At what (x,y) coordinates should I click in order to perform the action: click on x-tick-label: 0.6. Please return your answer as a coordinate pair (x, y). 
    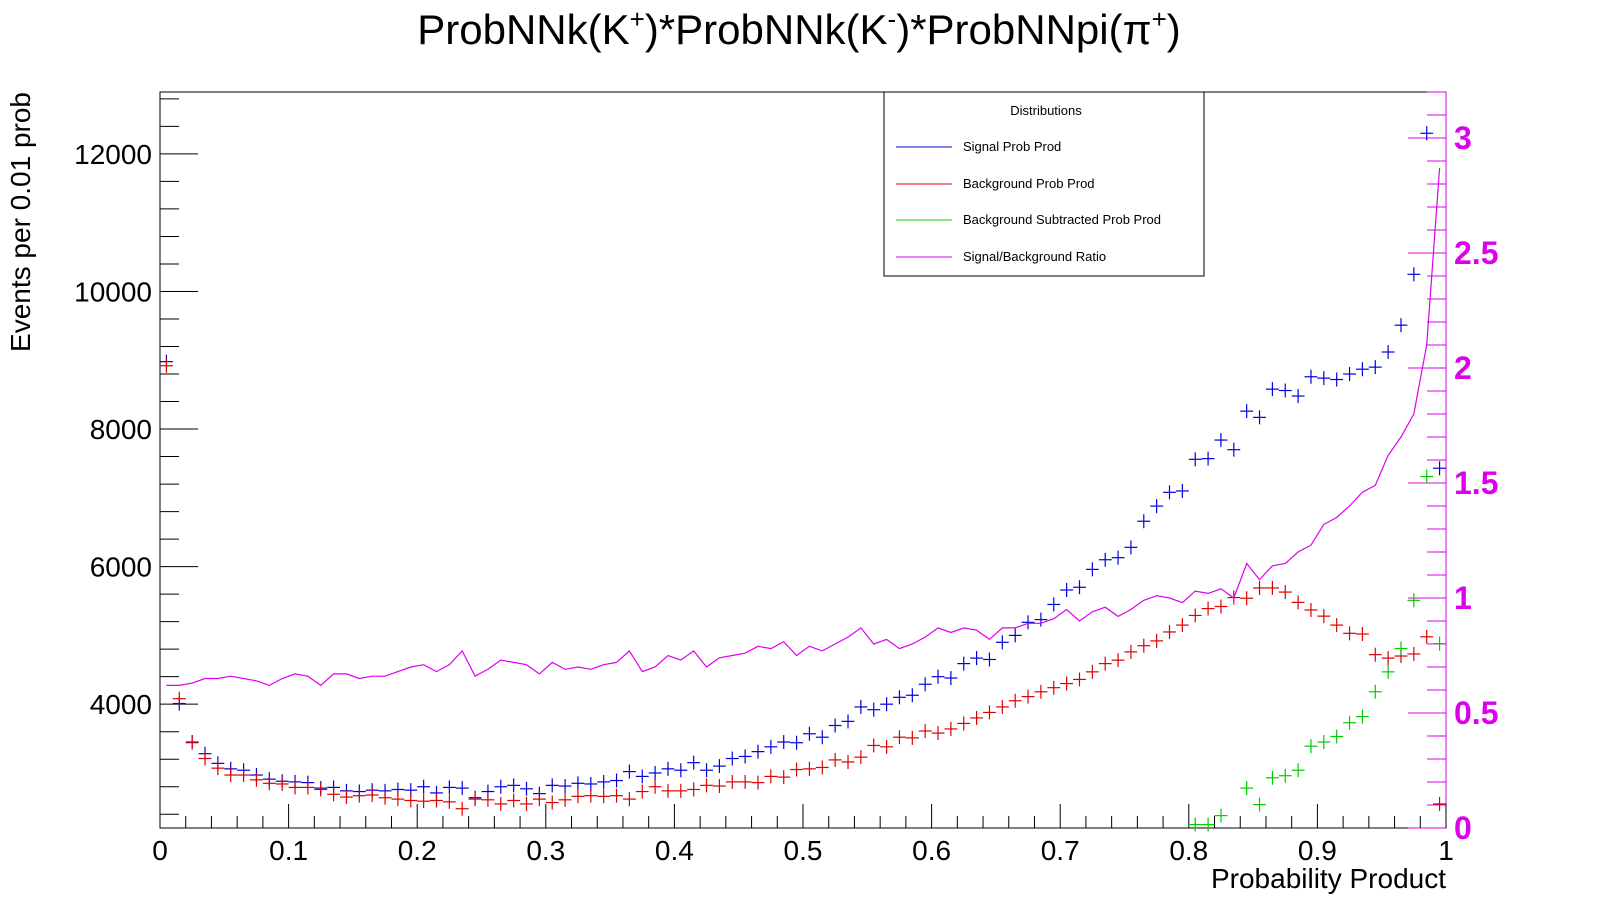
    Looking at the image, I should click on (931, 850).